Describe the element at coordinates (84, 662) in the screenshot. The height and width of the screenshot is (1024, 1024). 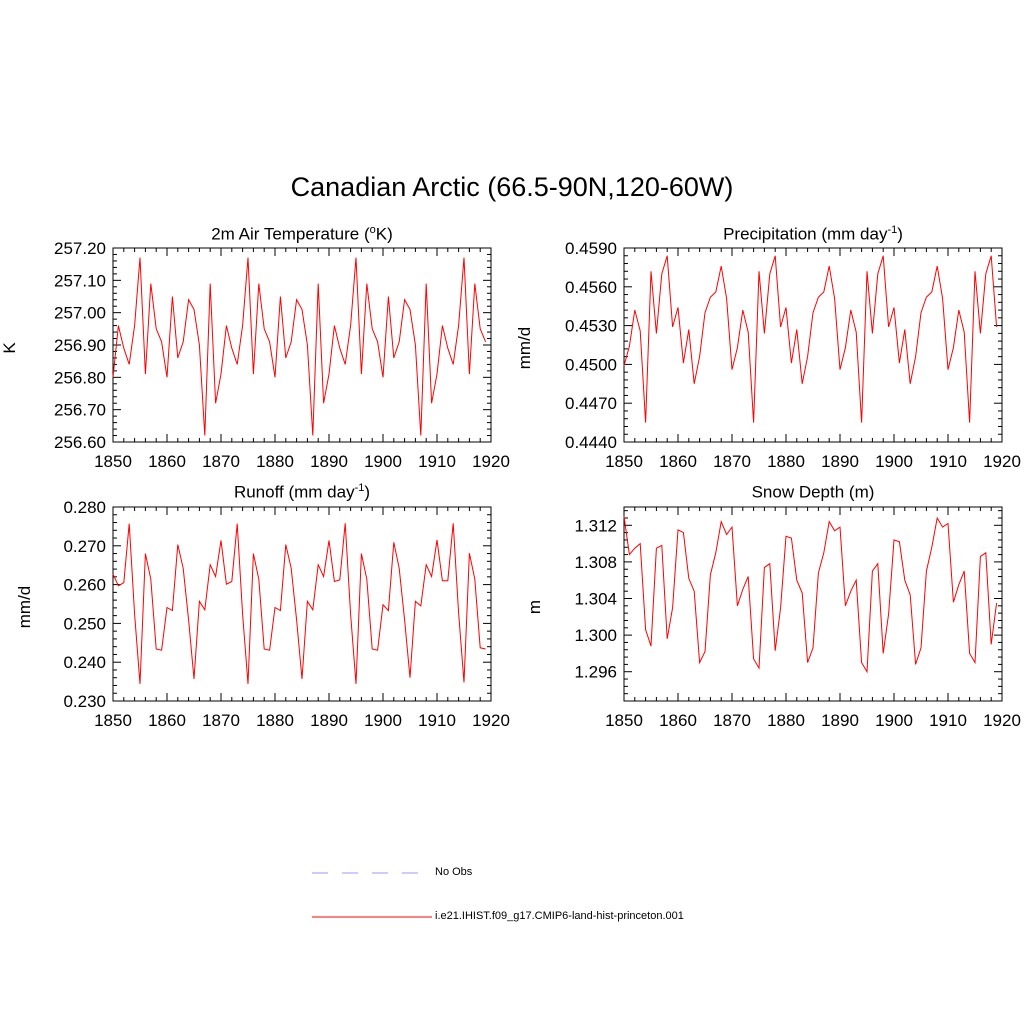
I see `y-tick-label: 0.240` at that location.